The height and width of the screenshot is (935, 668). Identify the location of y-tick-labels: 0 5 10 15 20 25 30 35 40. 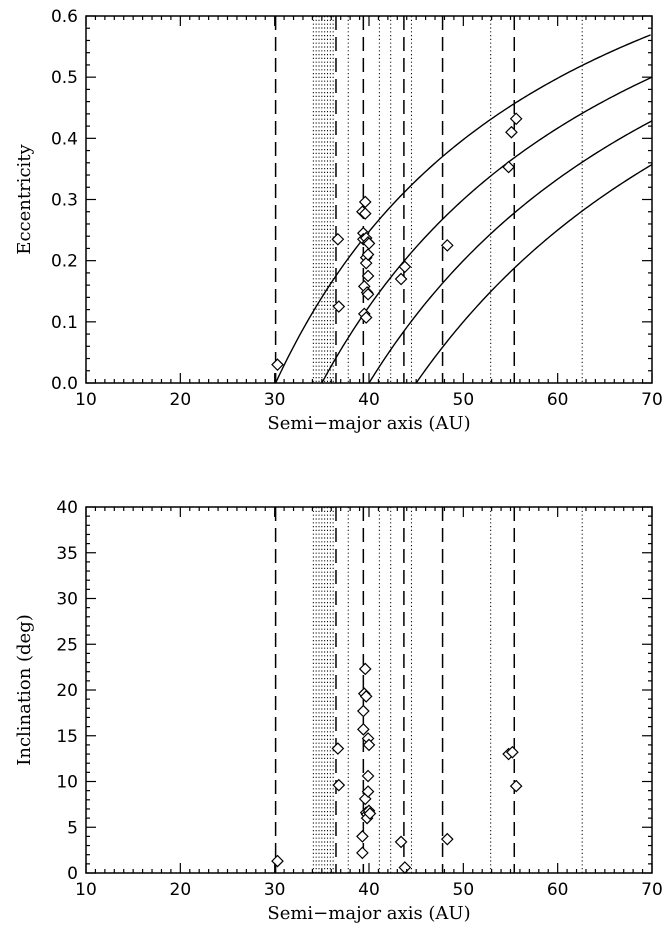
(67, 691).